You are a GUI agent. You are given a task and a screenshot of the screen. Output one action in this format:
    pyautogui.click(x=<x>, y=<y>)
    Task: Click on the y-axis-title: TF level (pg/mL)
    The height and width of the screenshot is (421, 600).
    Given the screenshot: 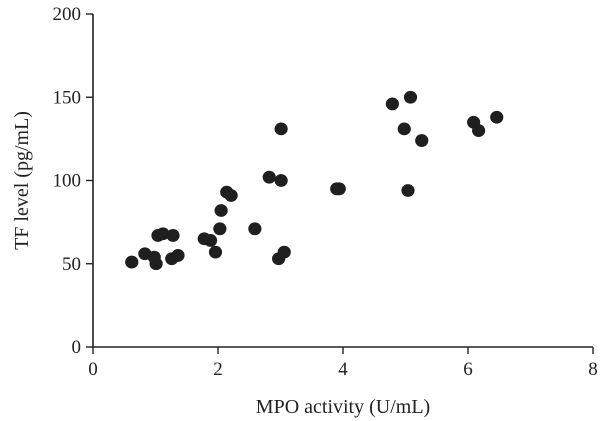 What is the action you would take?
    pyautogui.click(x=22, y=180)
    